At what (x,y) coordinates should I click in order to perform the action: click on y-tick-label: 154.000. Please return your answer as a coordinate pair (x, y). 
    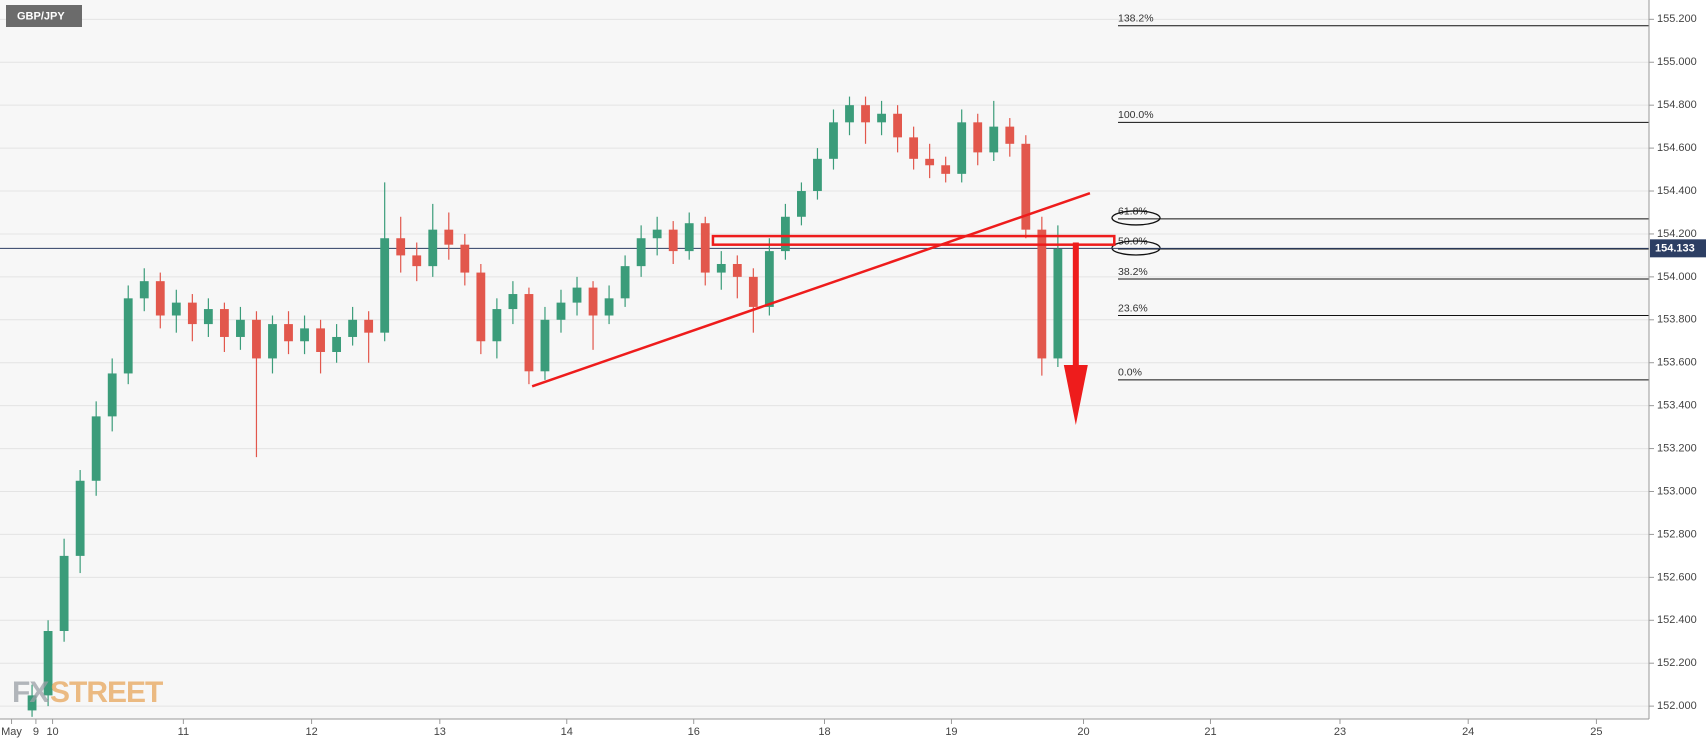
    Looking at the image, I should click on (1677, 277).